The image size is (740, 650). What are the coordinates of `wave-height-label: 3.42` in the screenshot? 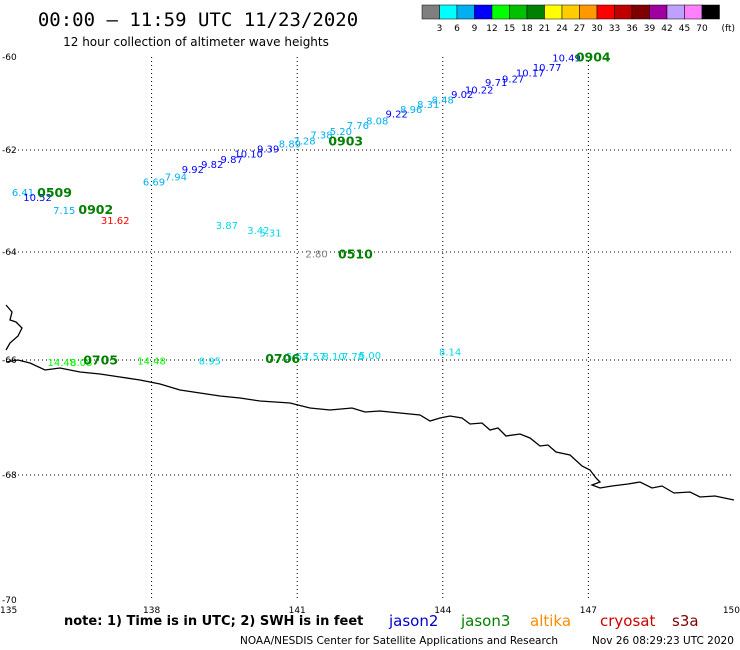 It's located at (258, 231).